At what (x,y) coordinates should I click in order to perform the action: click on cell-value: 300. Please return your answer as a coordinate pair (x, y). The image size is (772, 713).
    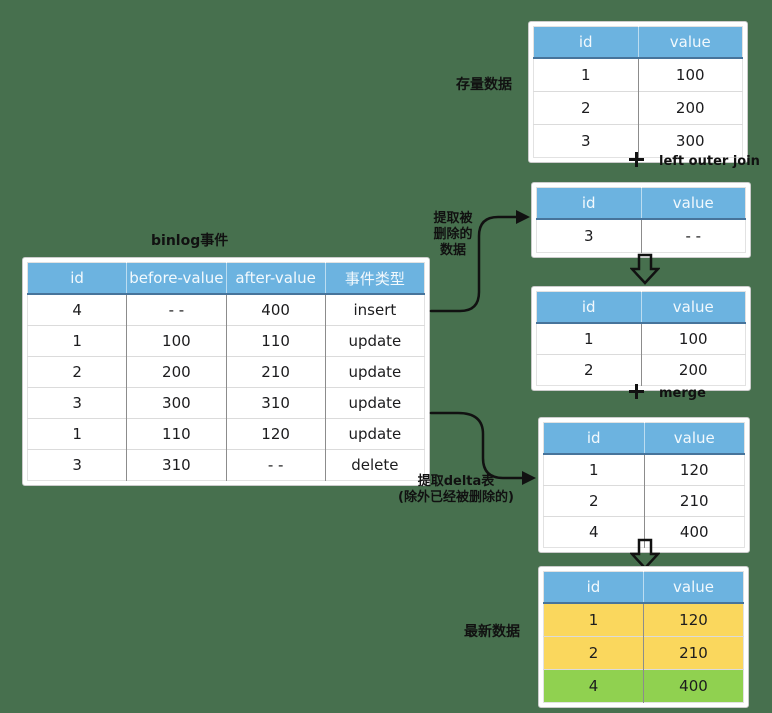
    Looking at the image, I should click on (690, 141).